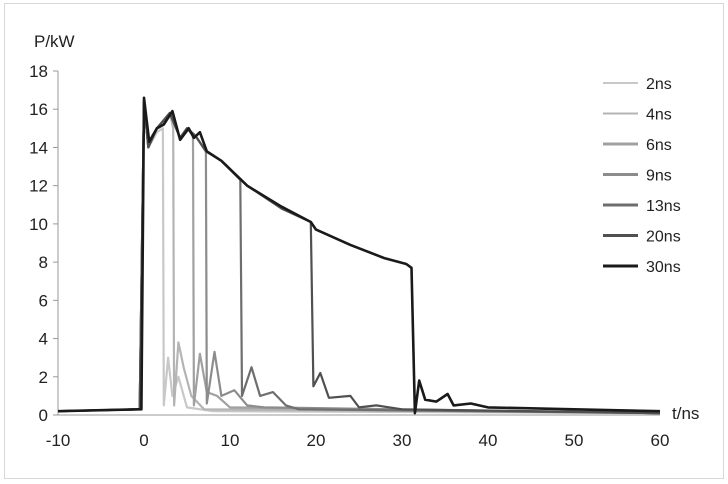 The height and width of the screenshot is (484, 728). Describe the element at coordinates (38, 147) in the screenshot. I see `y-tick-label: 14` at that location.